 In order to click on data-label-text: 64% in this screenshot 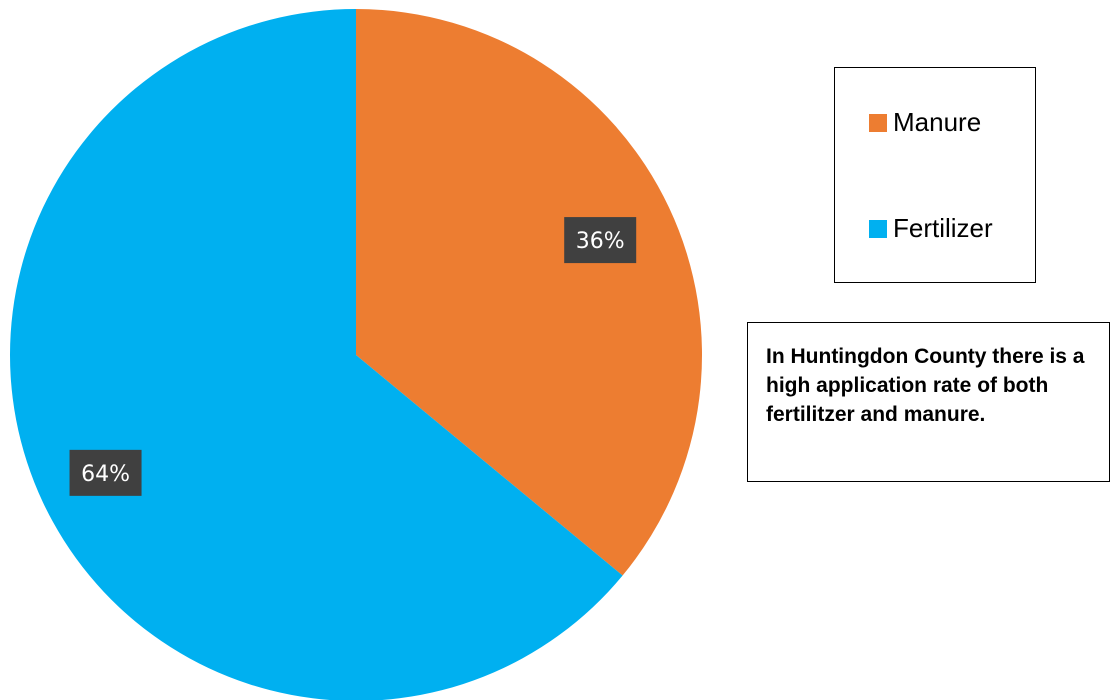, I will do `click(105, 474)`.